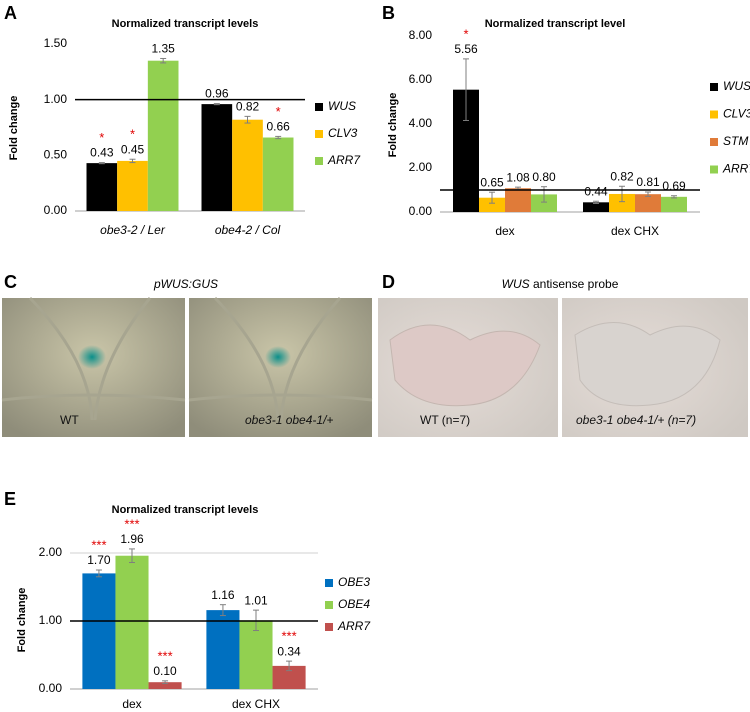 The image size is (750, 712). Describe the element at coordinates (133, 149) in the screenshot. I see `value-label: 0.45` at that location.